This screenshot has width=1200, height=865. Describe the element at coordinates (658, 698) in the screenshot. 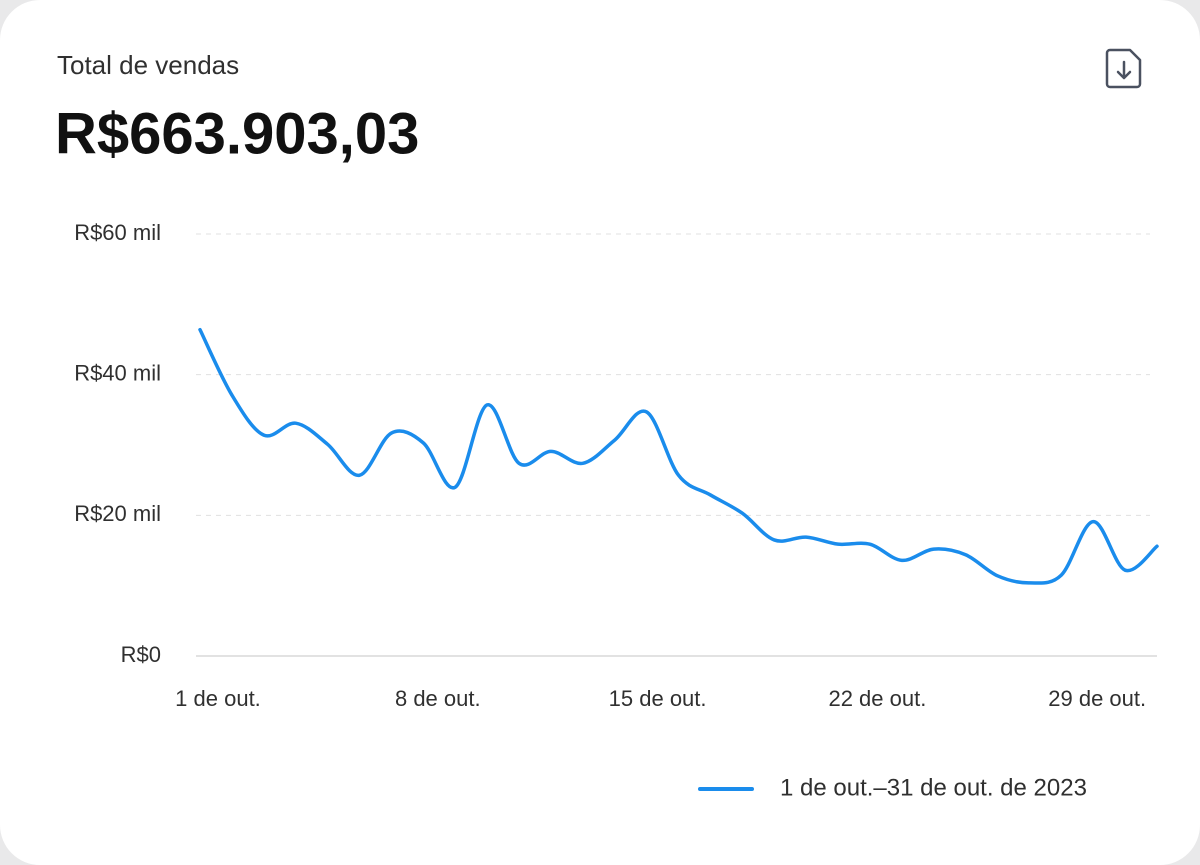

I see `x-tick-label: 15 de out.` at that location.